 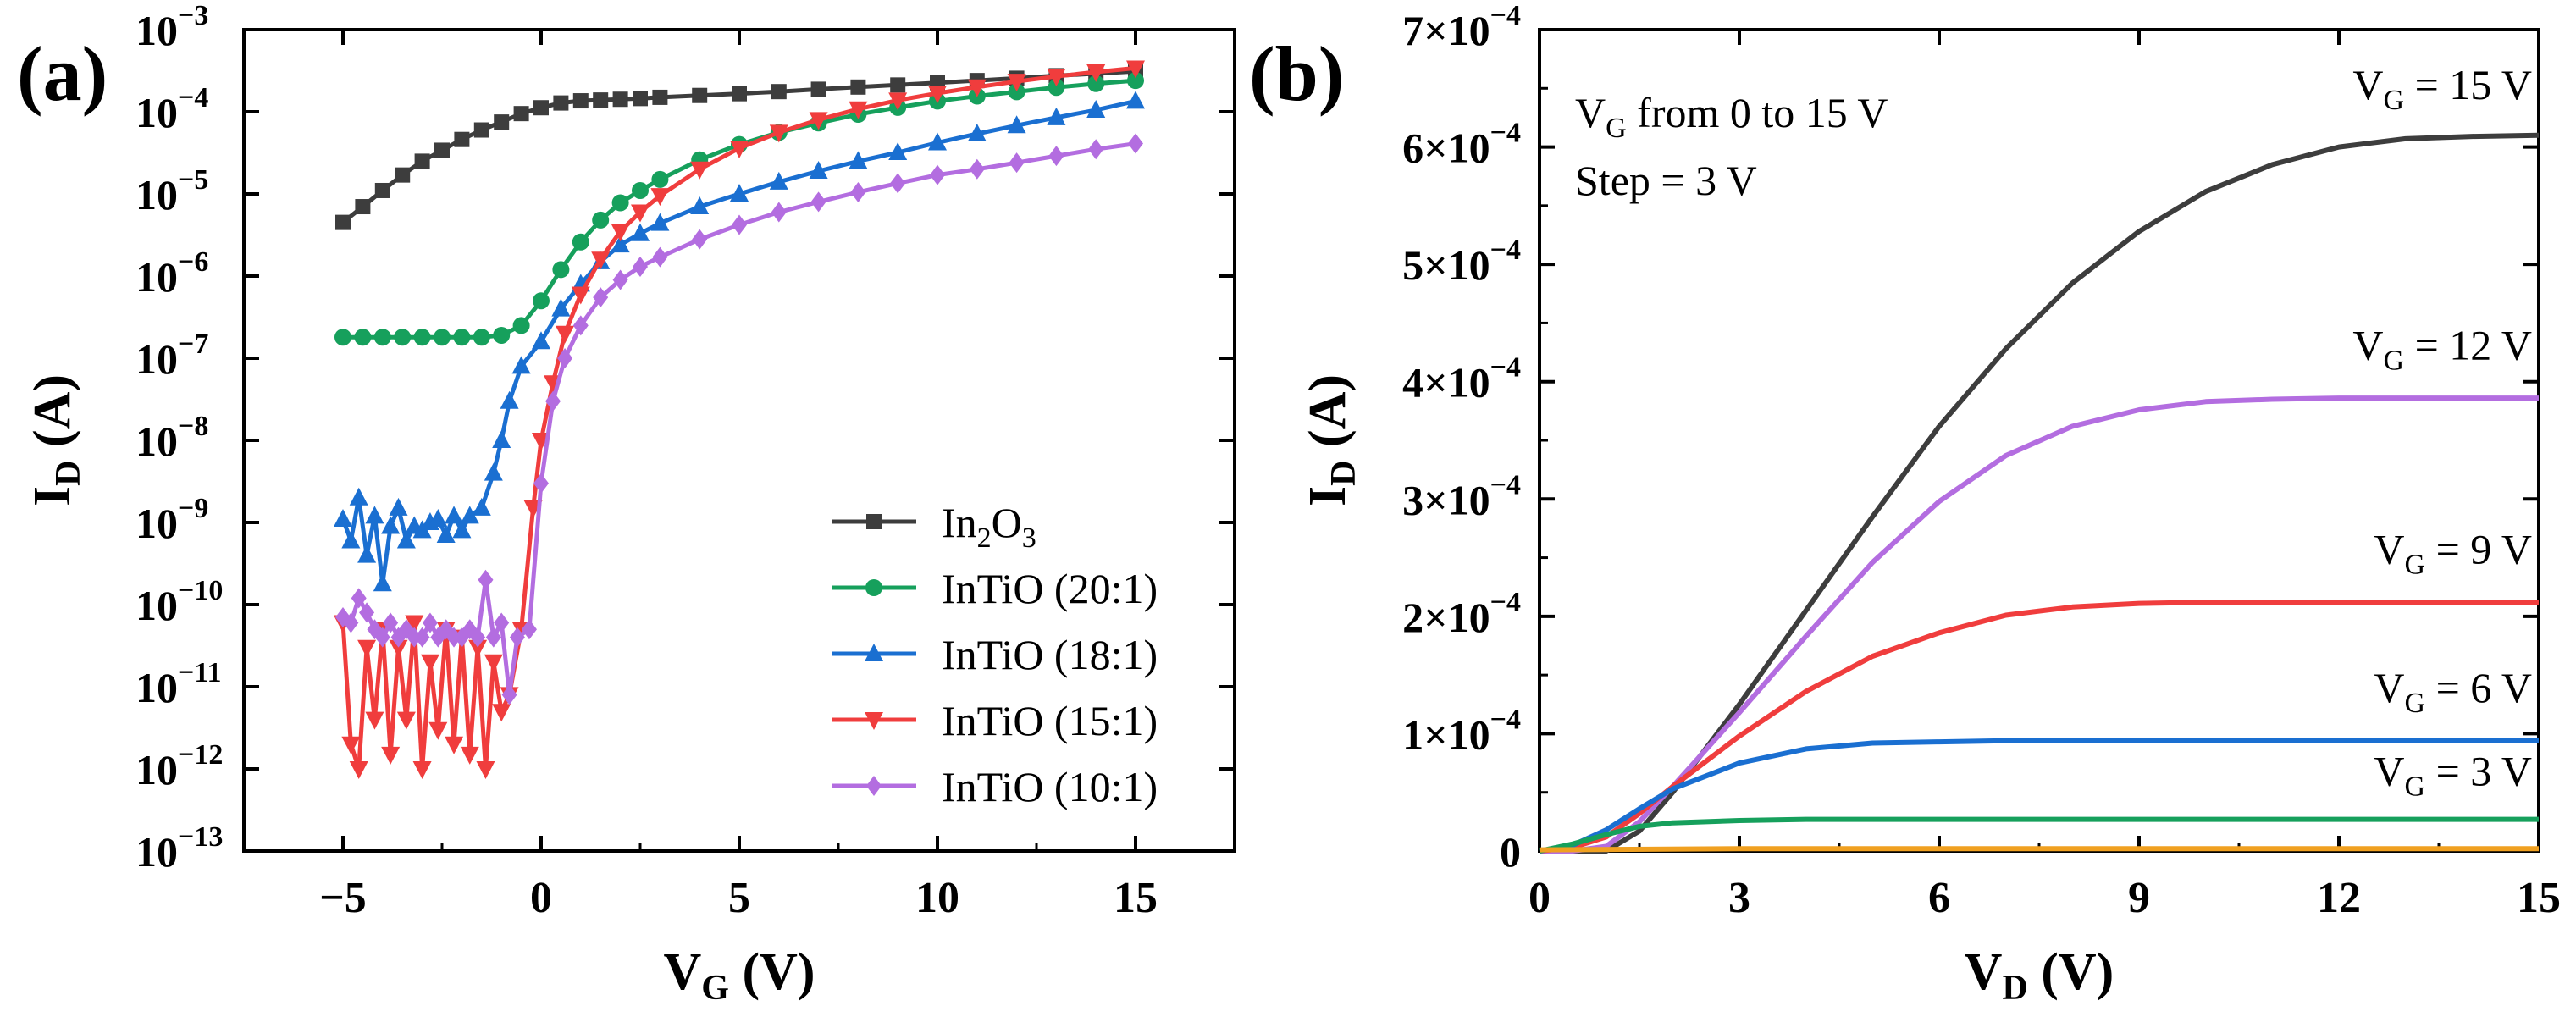 I want to click on x-tick-label: 10, so click(x=937, y=898).